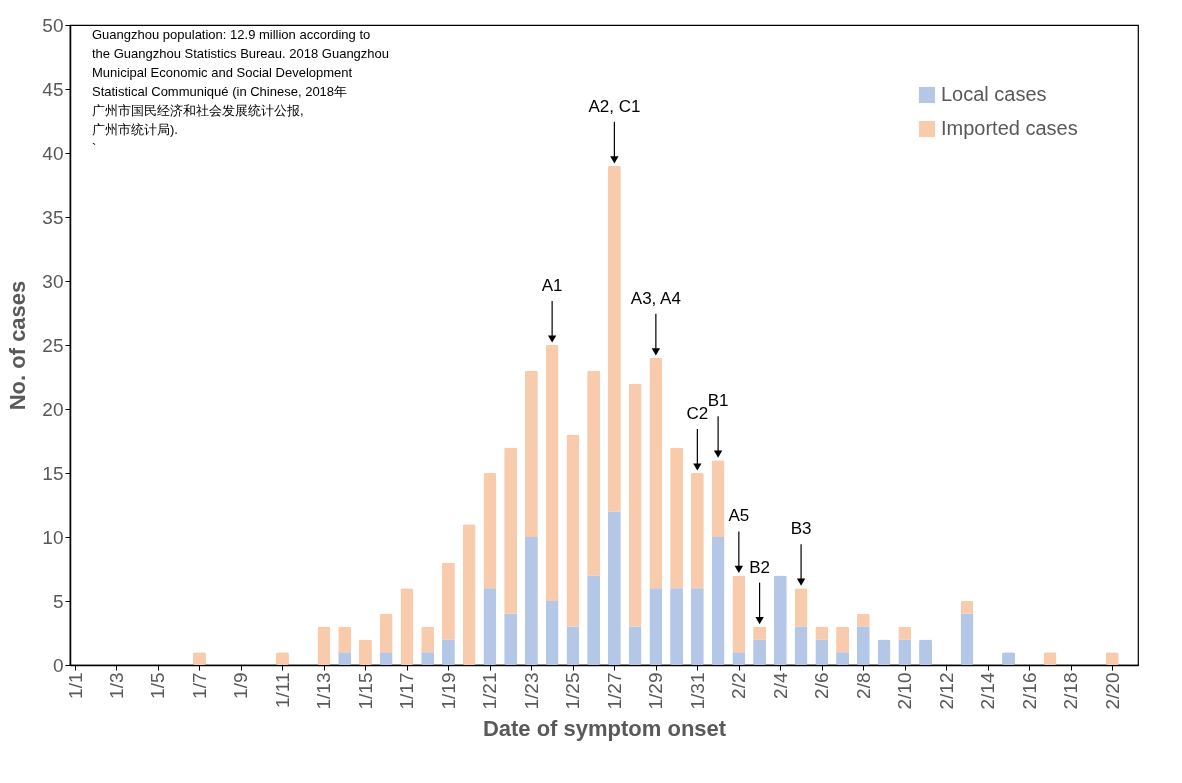 This screenshot has height=783, width=1182. Describe the element at coordinates (135, 129) in the screenshot. I see `annotation: 广州市统计局).` at that location.